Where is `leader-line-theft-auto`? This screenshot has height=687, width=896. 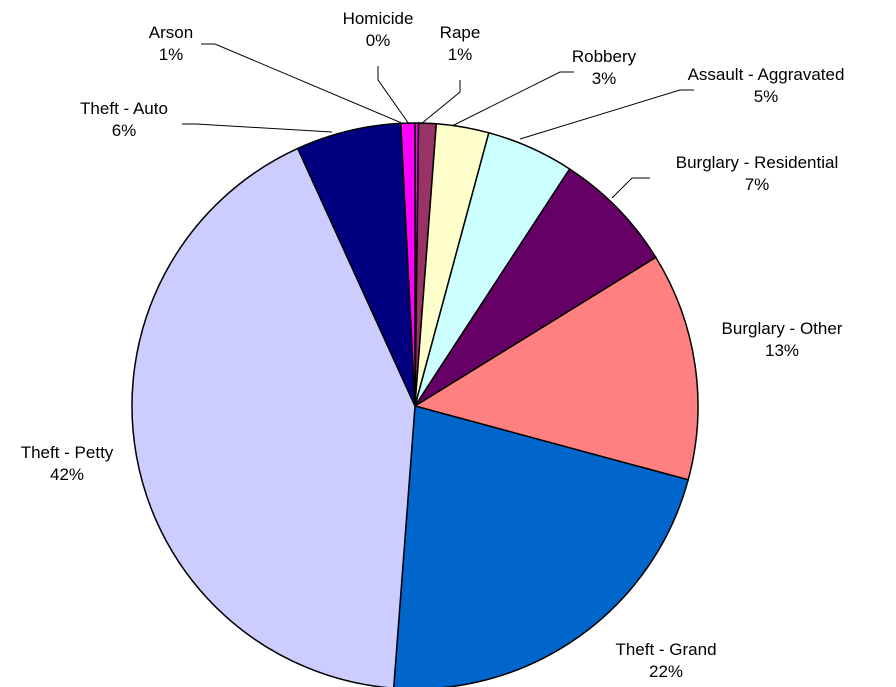 leader-line-theft-auto is located at coordinates (257, 128).